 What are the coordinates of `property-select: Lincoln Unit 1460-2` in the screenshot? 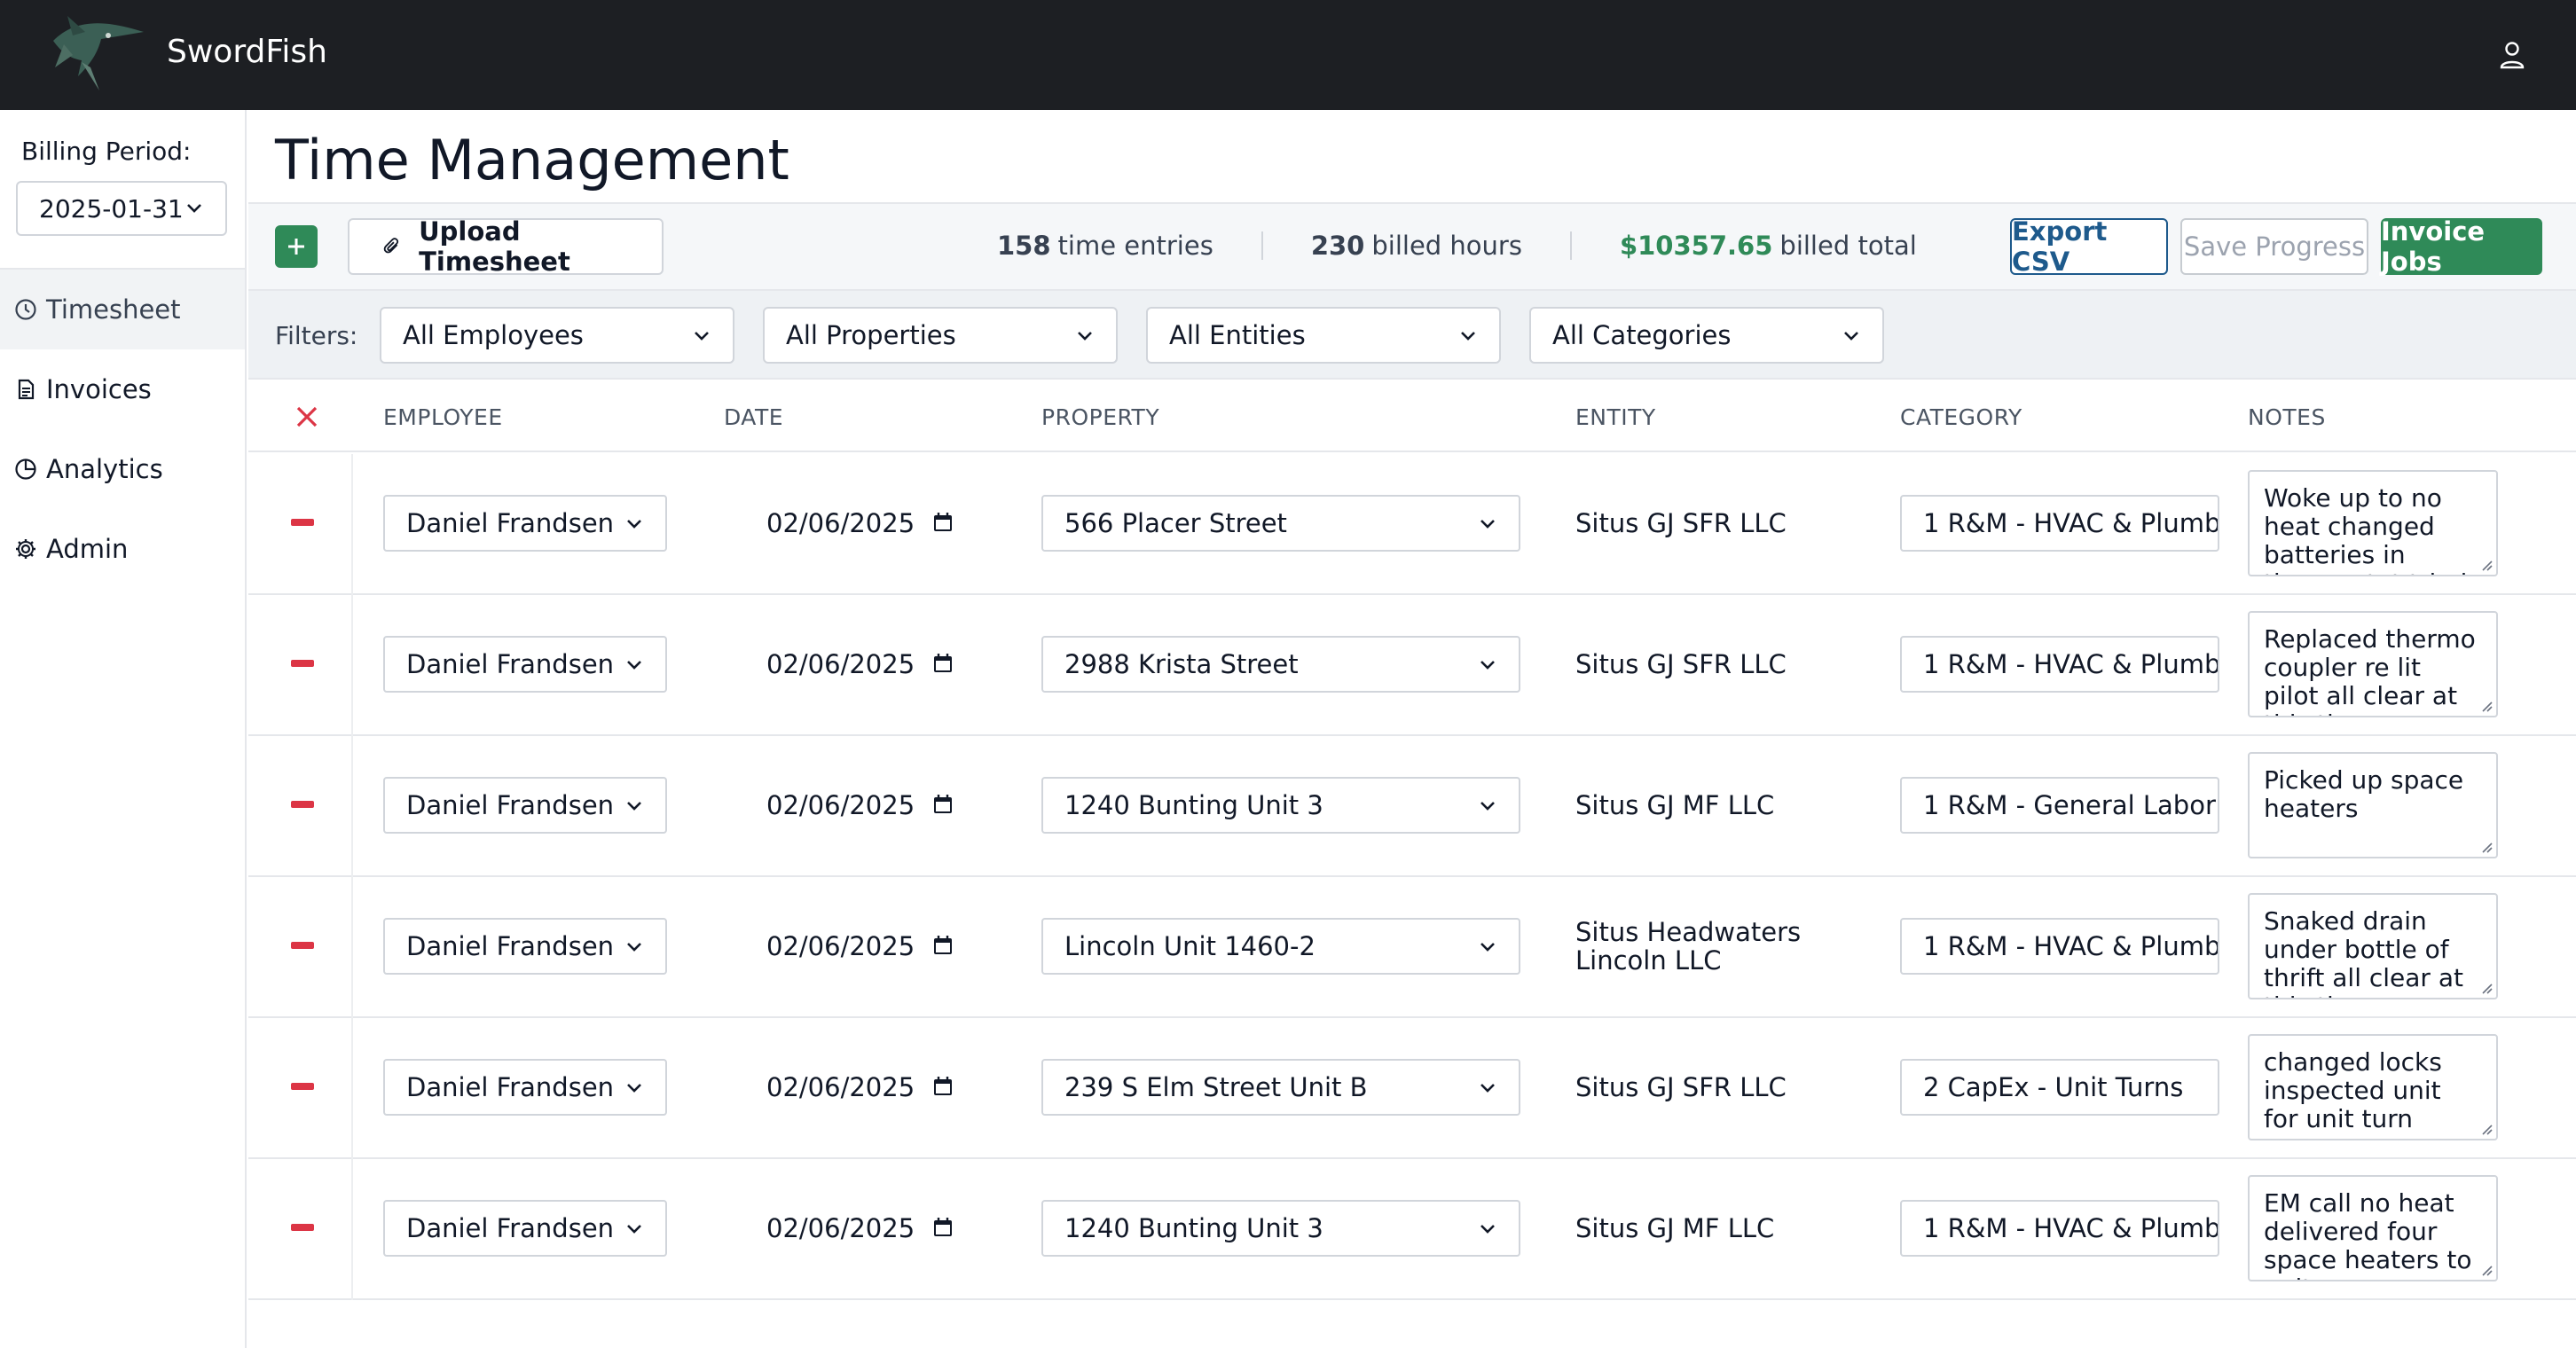 It's located at (1280, 947).